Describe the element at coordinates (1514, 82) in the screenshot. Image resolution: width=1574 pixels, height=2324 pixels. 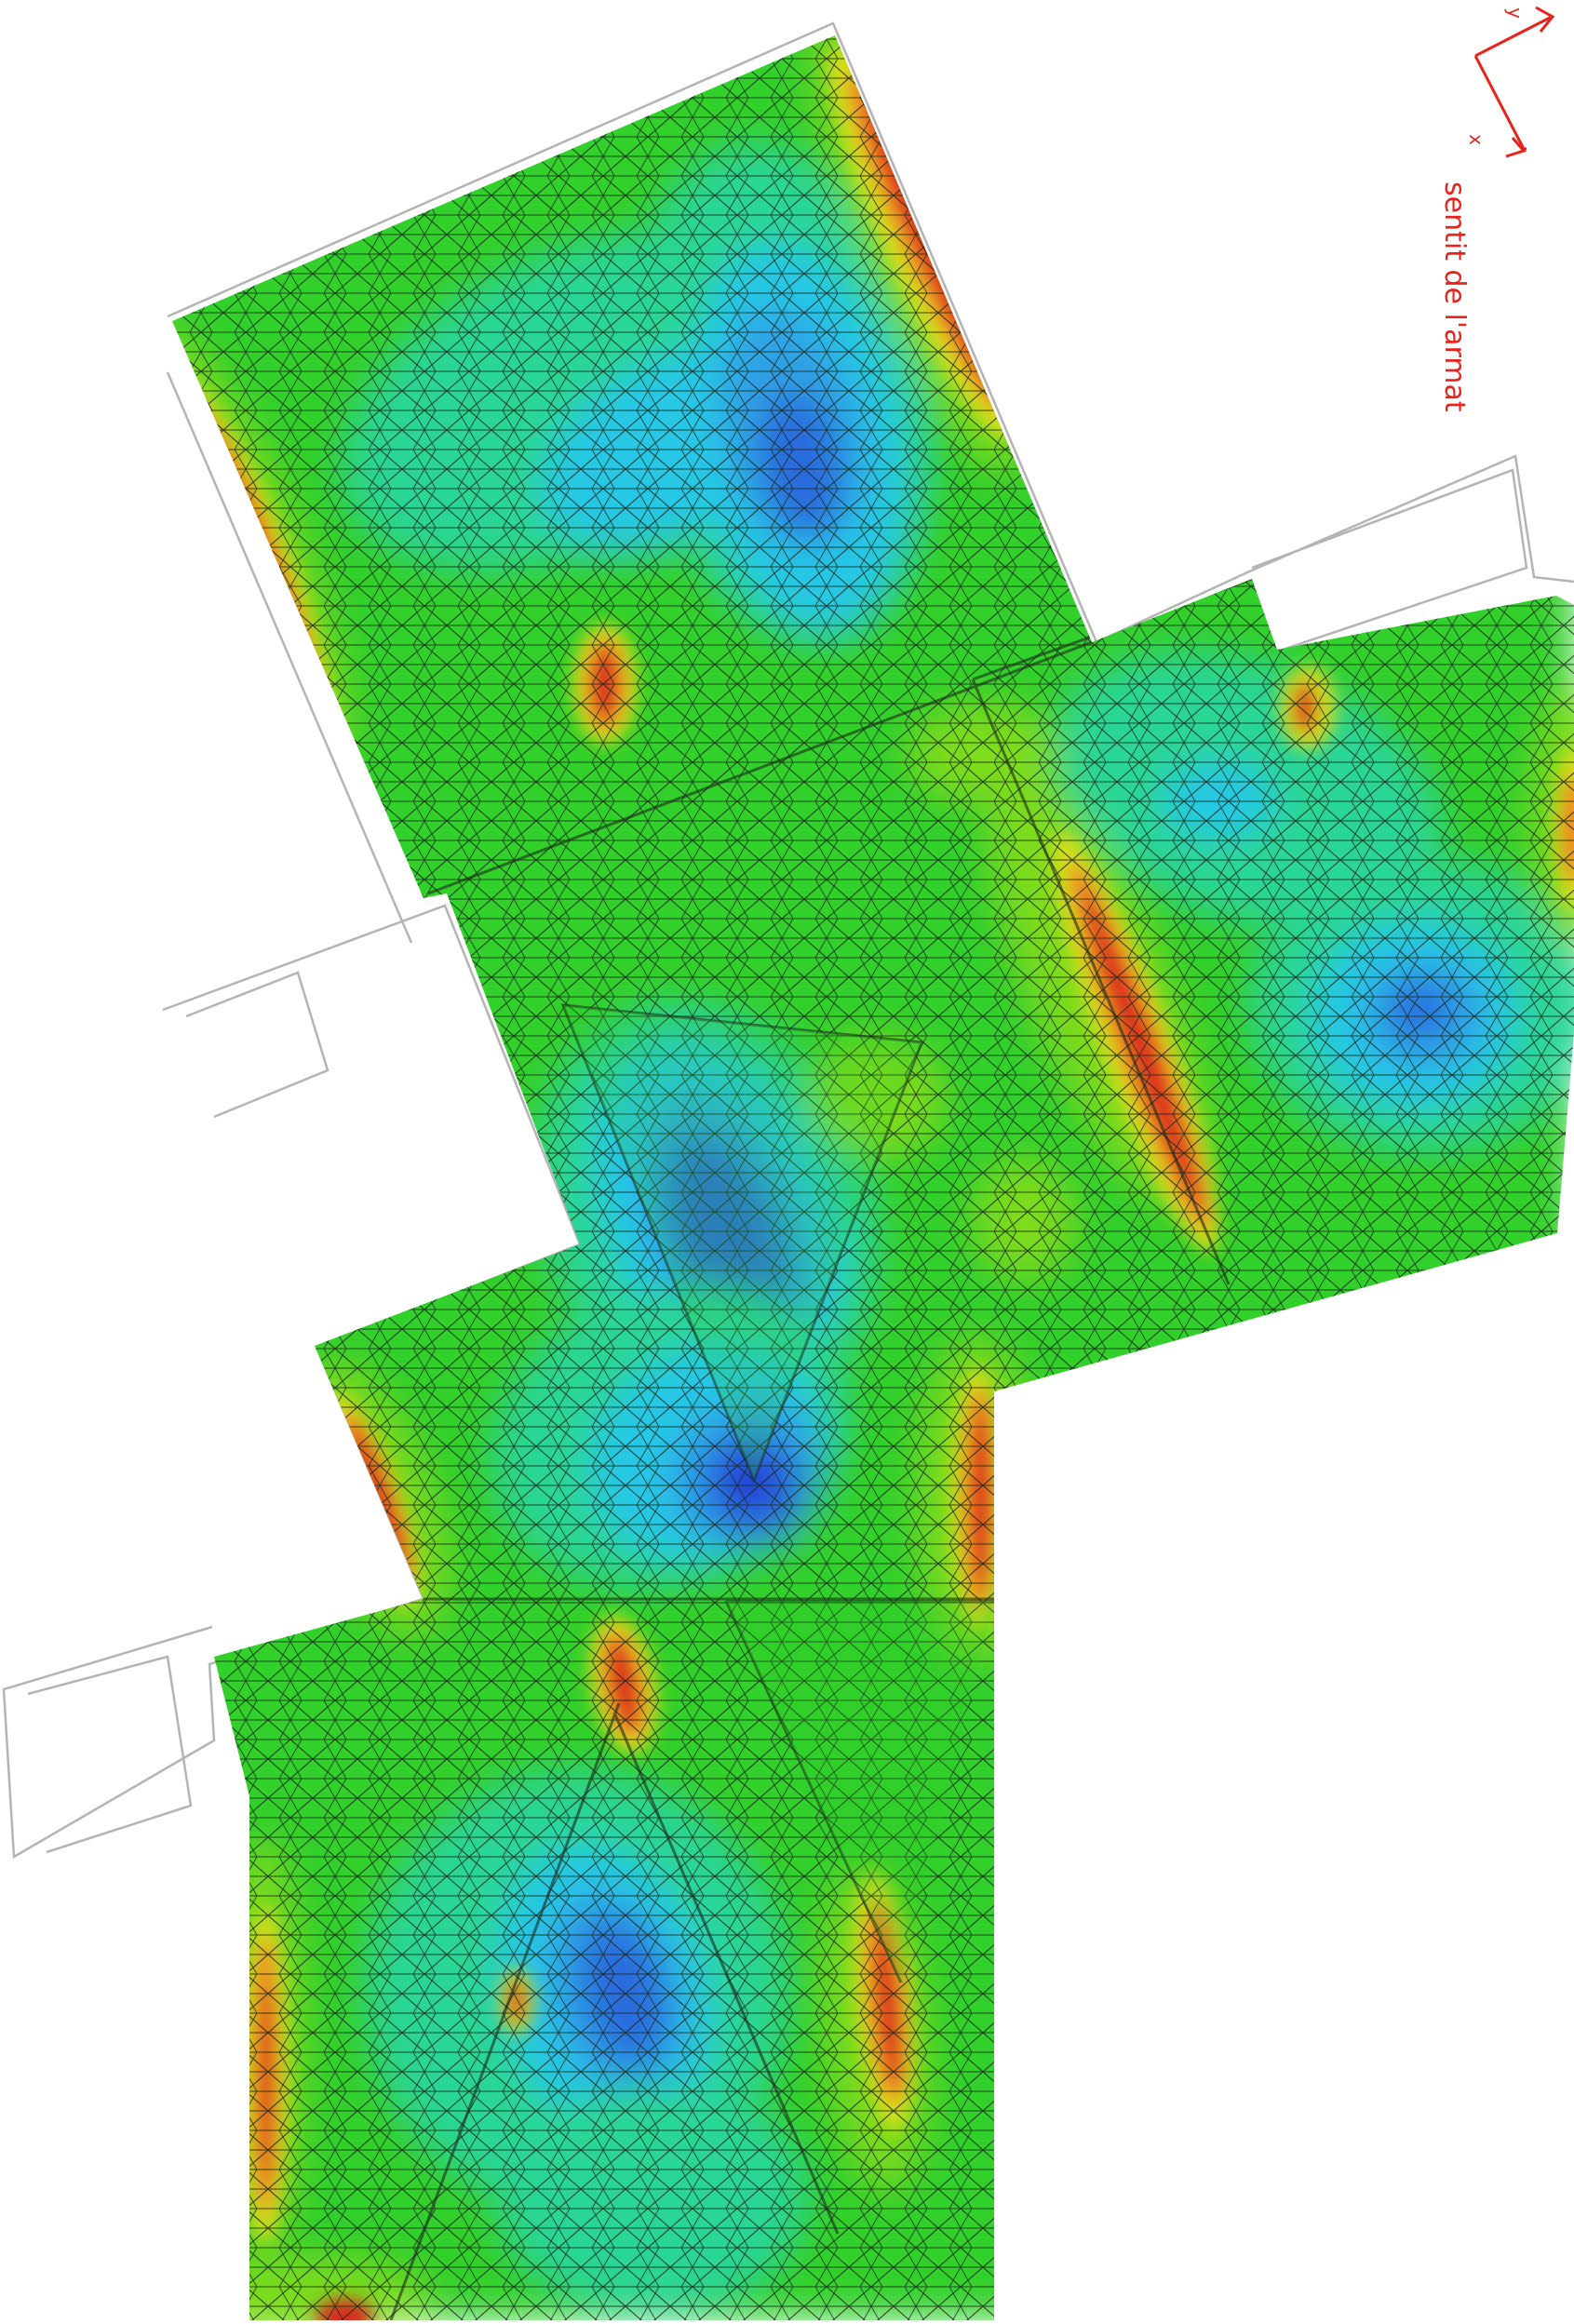
I see `axis-indicator` at that location.